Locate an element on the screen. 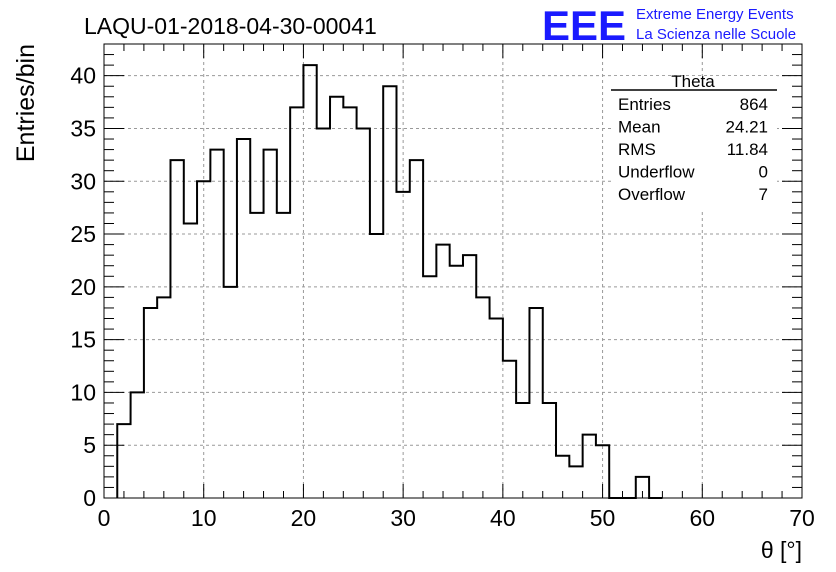 The image size is (836, 572). stats-row-value: 0 is located at coordinates (763, 172).